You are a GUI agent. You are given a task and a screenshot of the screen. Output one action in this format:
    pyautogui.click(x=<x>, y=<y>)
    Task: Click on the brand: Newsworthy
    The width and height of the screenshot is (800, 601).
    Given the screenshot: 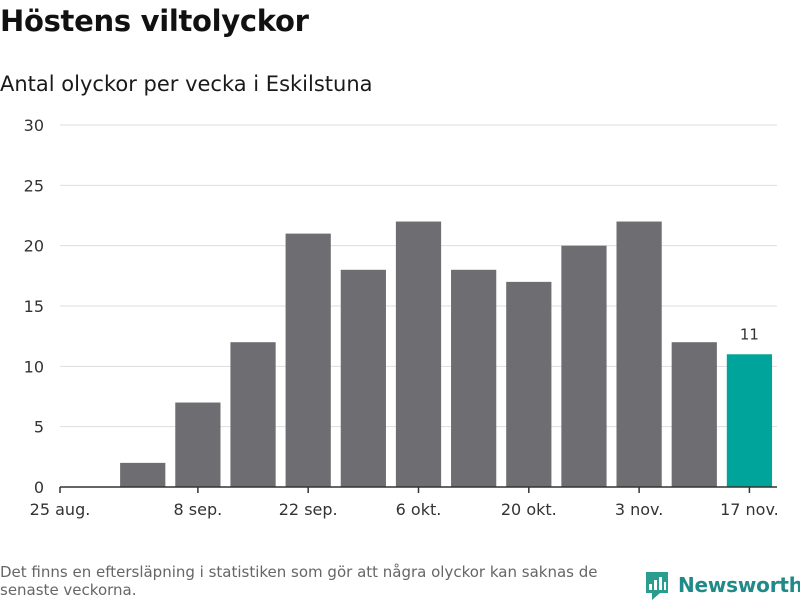 What is the action you would take?
    pyautogui.click(x=722, y=585)
    